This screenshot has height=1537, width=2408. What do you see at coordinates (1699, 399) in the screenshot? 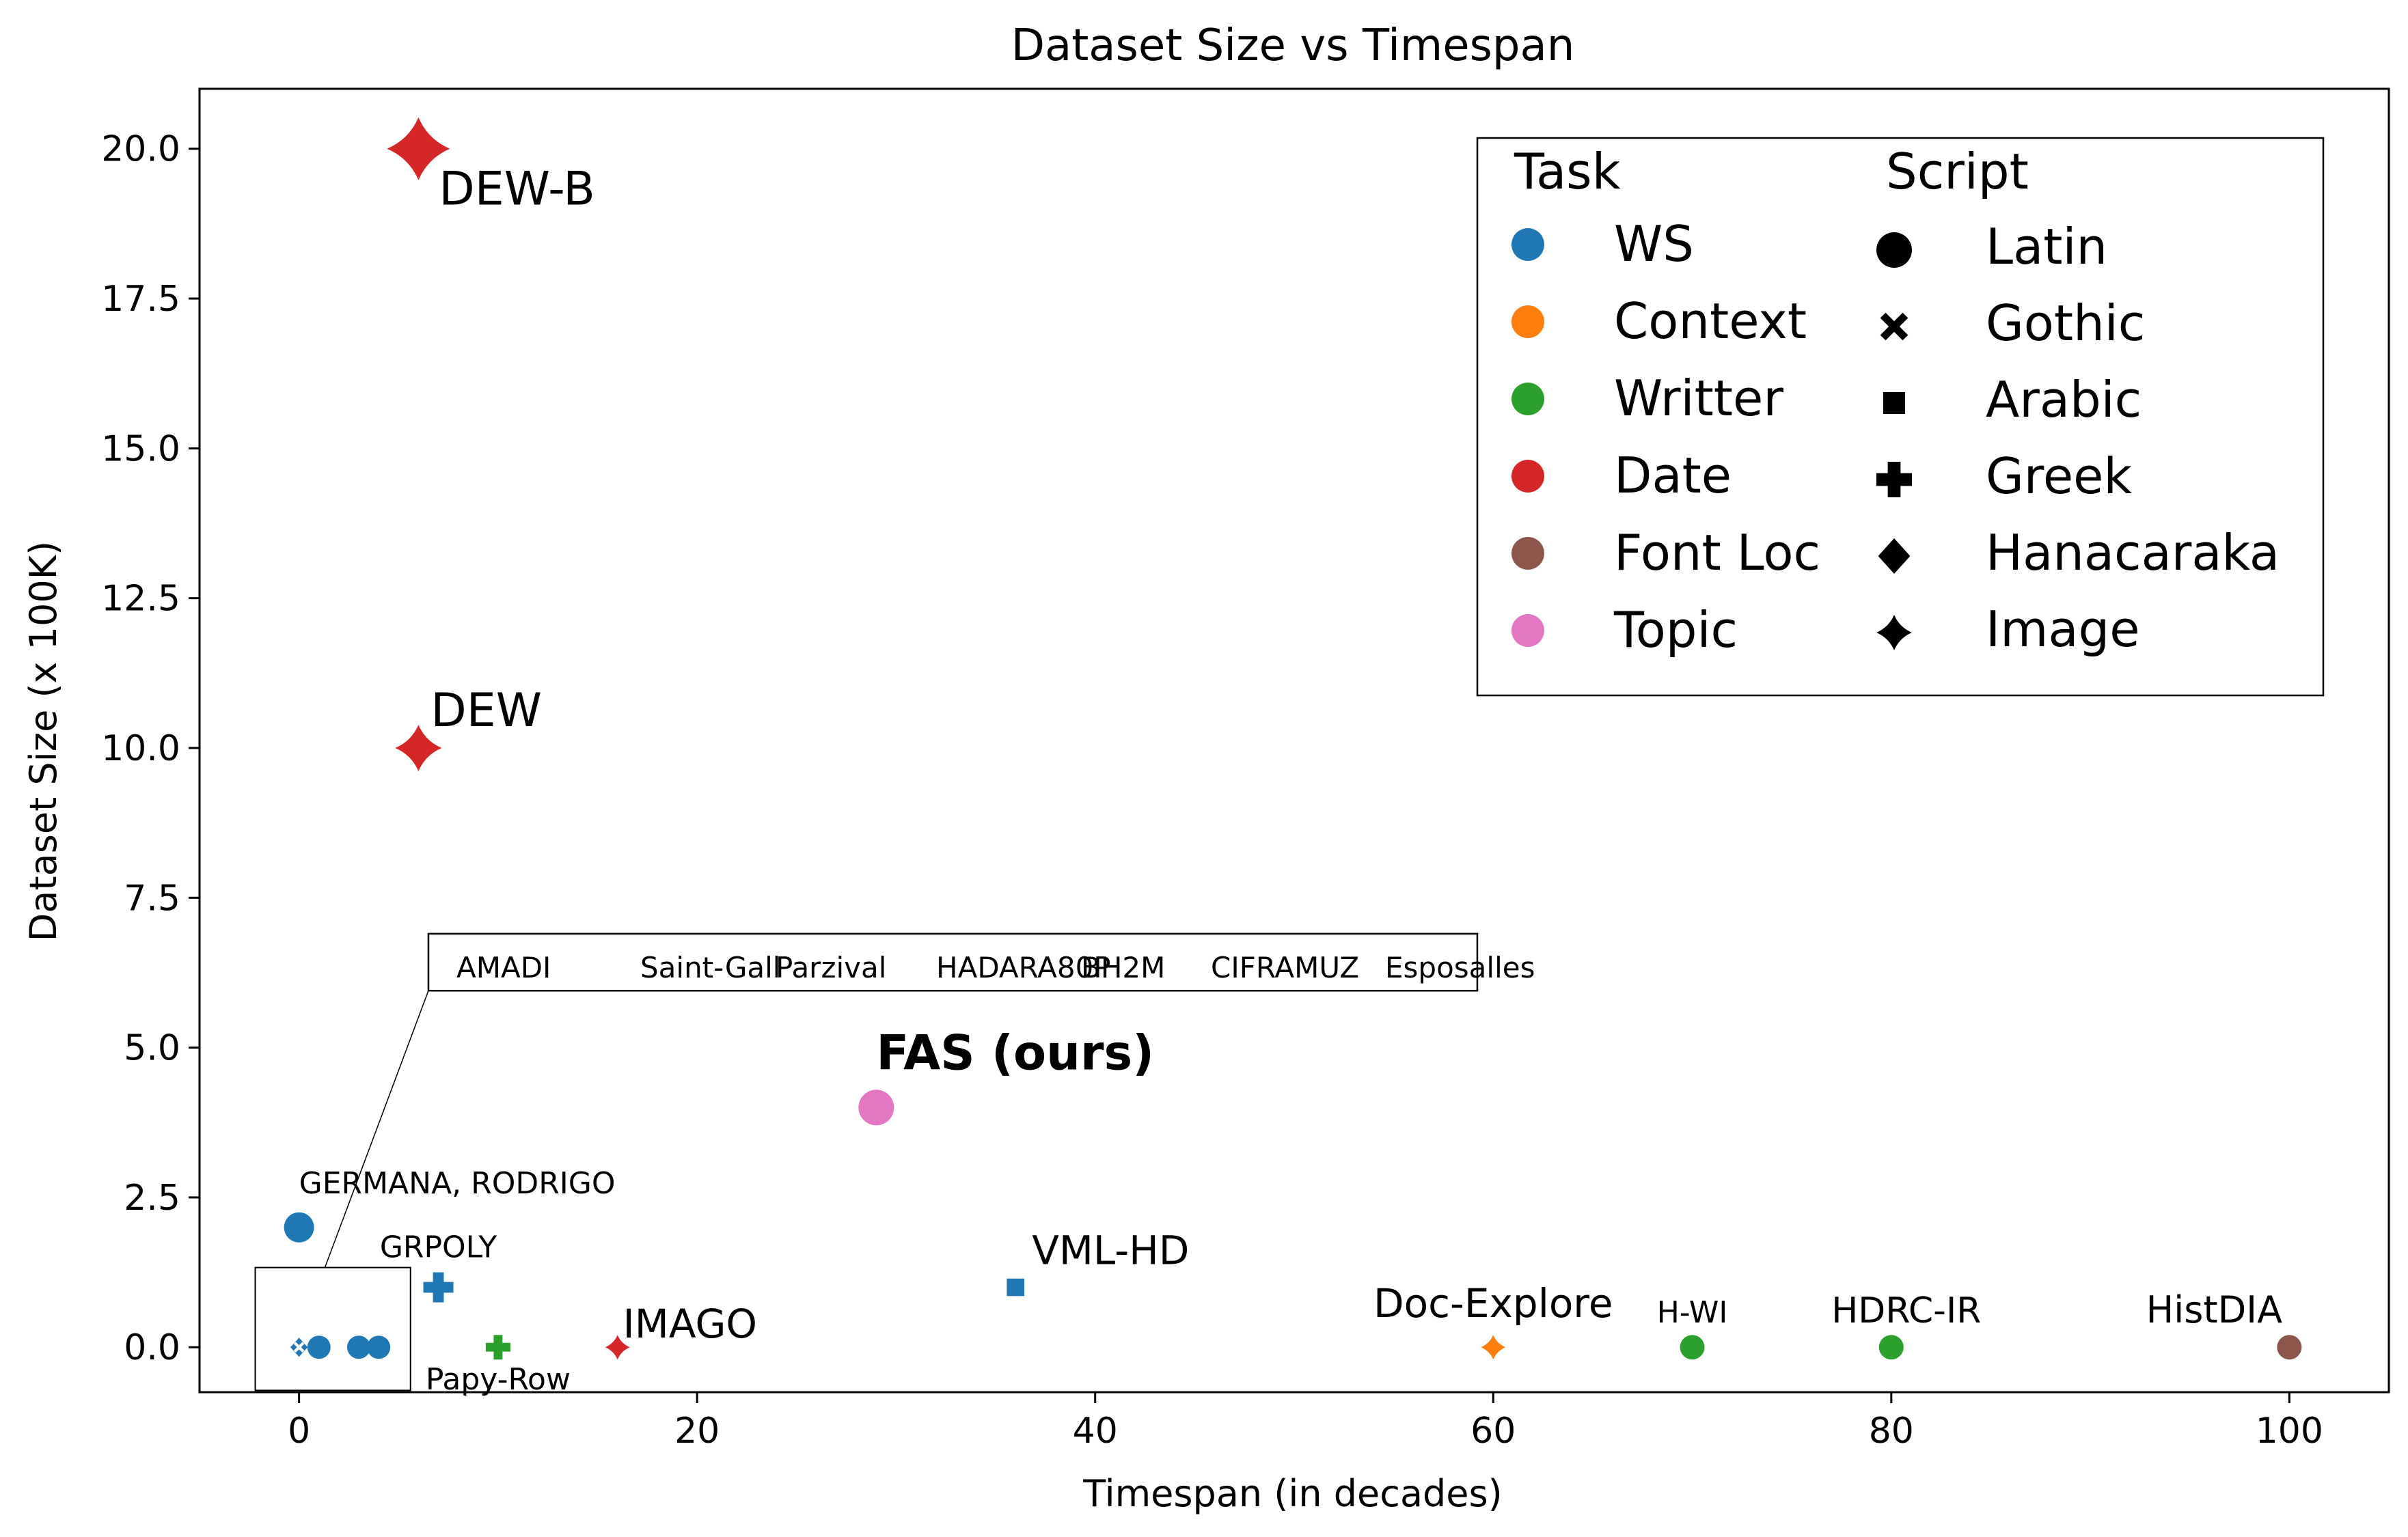
I see `legend-task-label: Writter` at bounding box center [1699, 399].